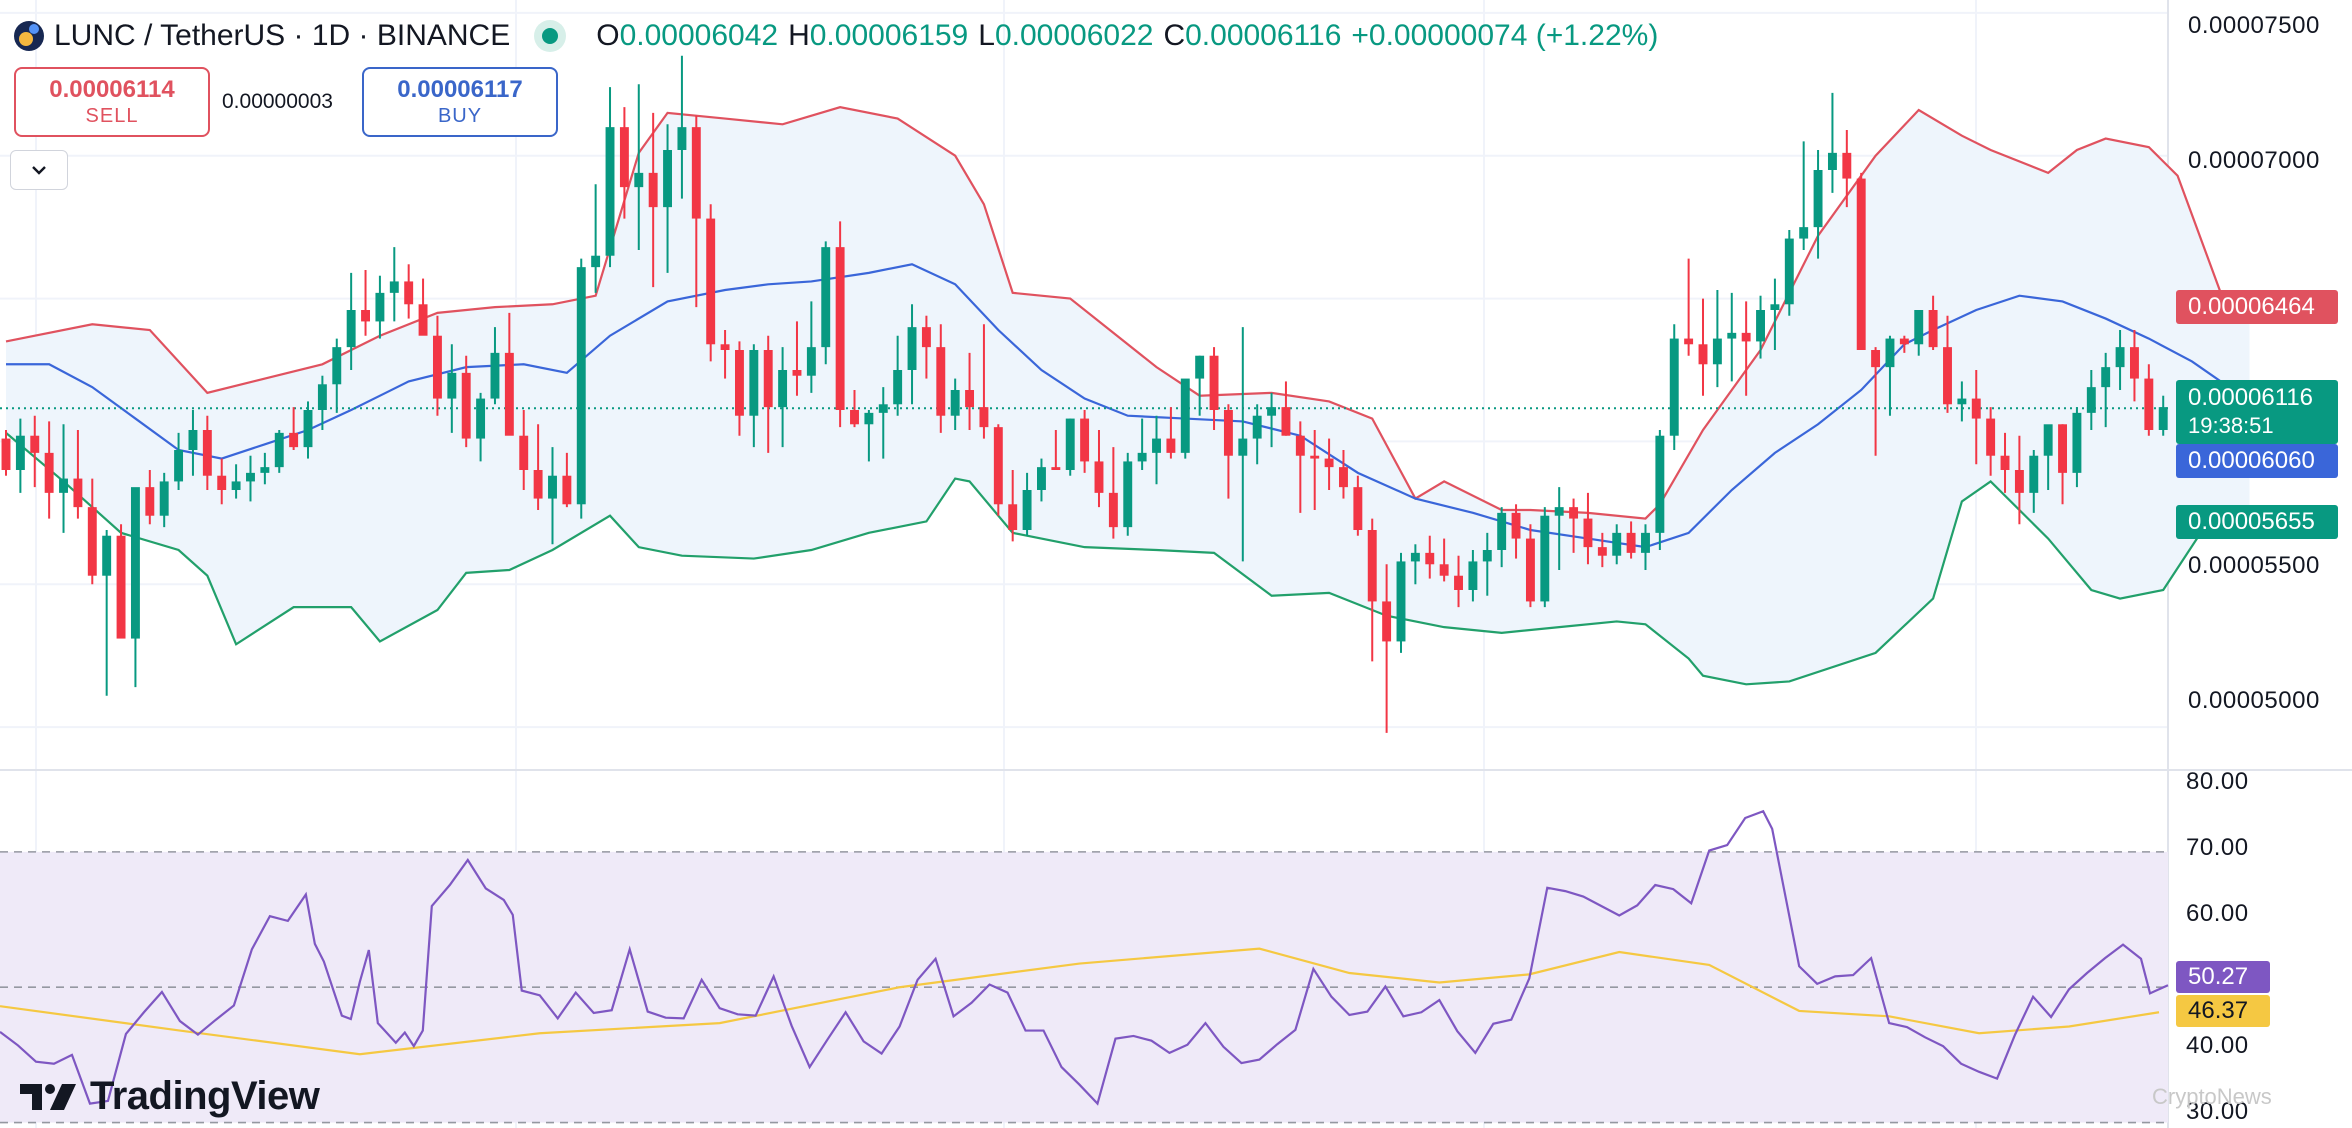 The image size is (2352, 1128). What do you see at coordinates (2217, 913) in the screenshot?
I see `rsi-tick: 60.00` at bounding box center [2217, 913].